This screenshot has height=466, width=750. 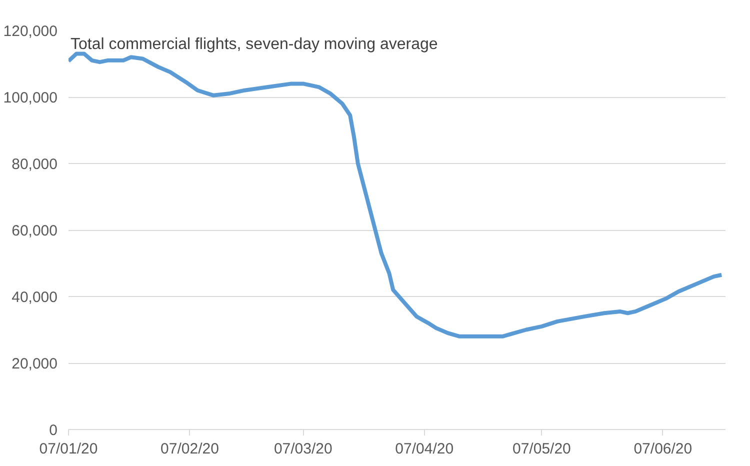 What do you see at coordinates (189, 449) in the screenshot?
I see `x-tick-label: 07/02/20` at bounding box center [189, 449].